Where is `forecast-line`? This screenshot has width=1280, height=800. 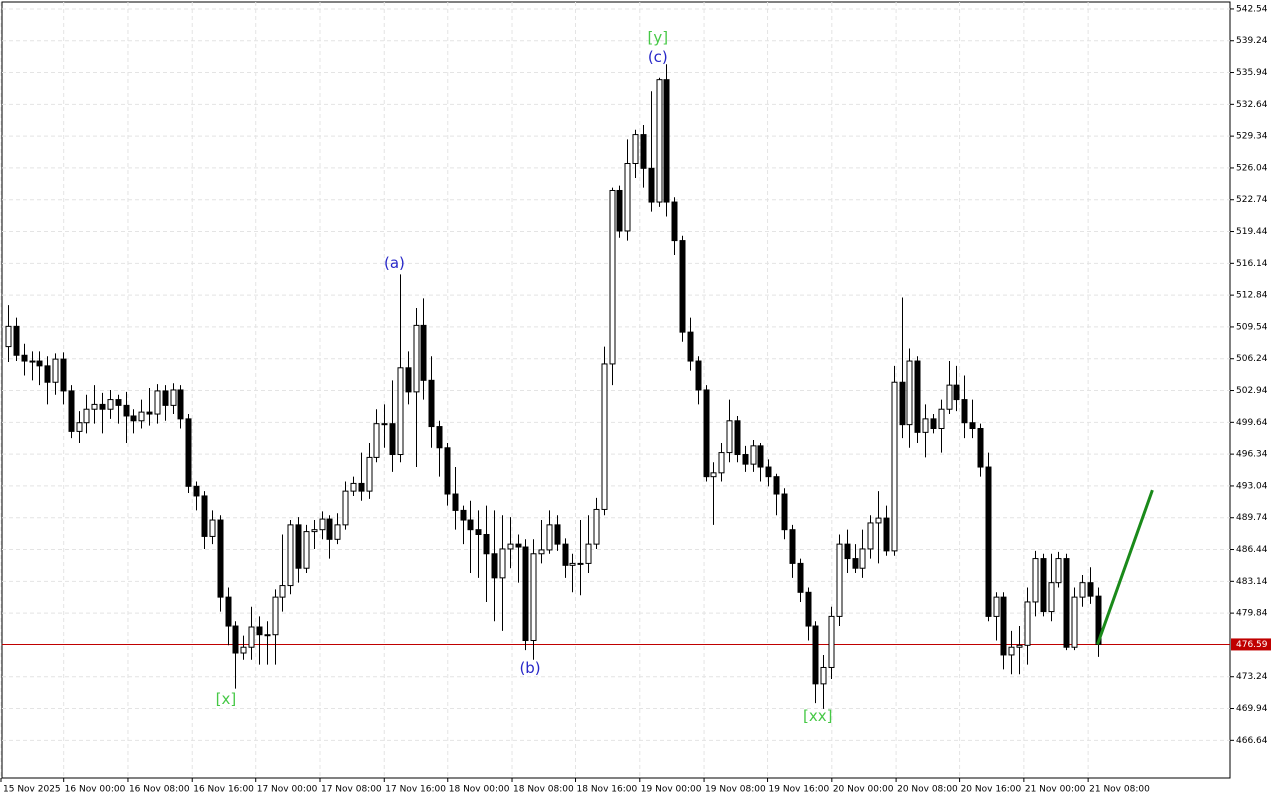
forecast-line is located at coordinates (1125, 567).